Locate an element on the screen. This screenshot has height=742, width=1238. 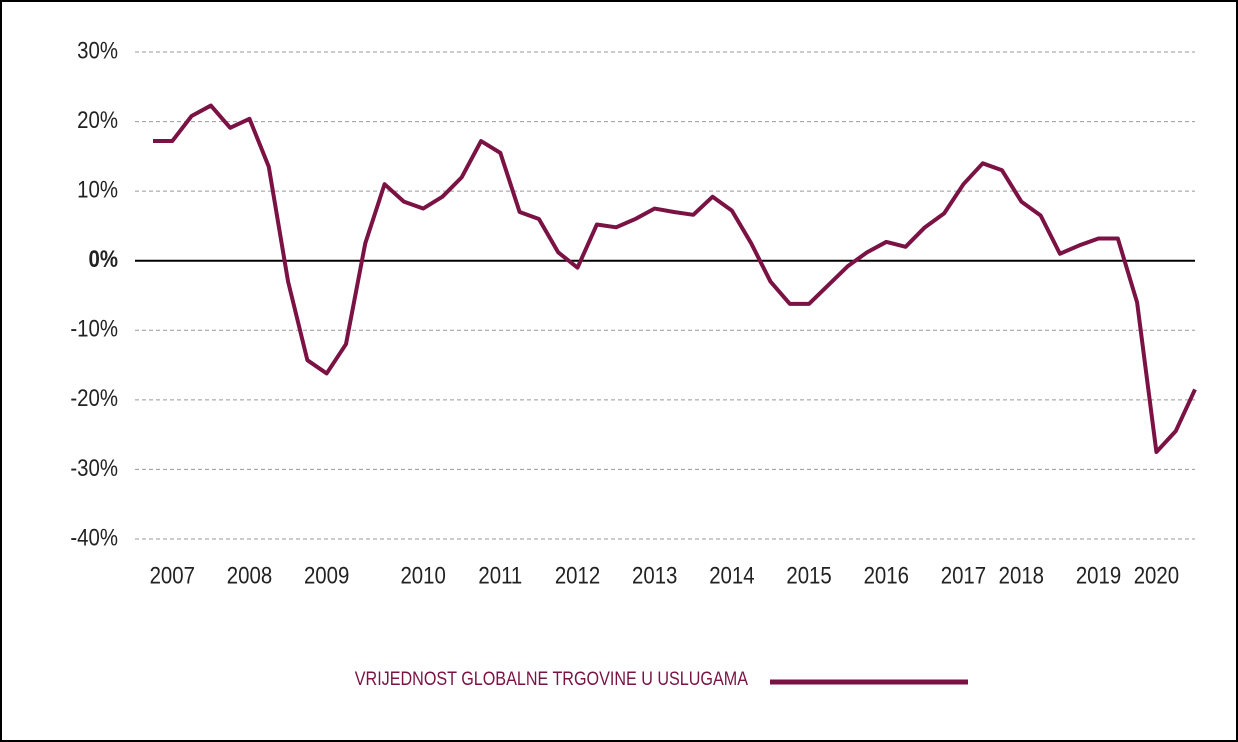
x-tick-label: 2007 is located at coordinates (172, 575).